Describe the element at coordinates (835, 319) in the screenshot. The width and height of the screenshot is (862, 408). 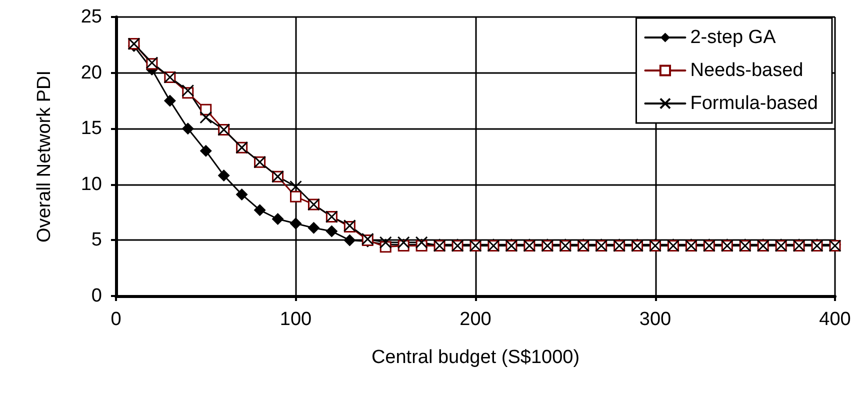
I see `x-tick-label: 400` at that location.